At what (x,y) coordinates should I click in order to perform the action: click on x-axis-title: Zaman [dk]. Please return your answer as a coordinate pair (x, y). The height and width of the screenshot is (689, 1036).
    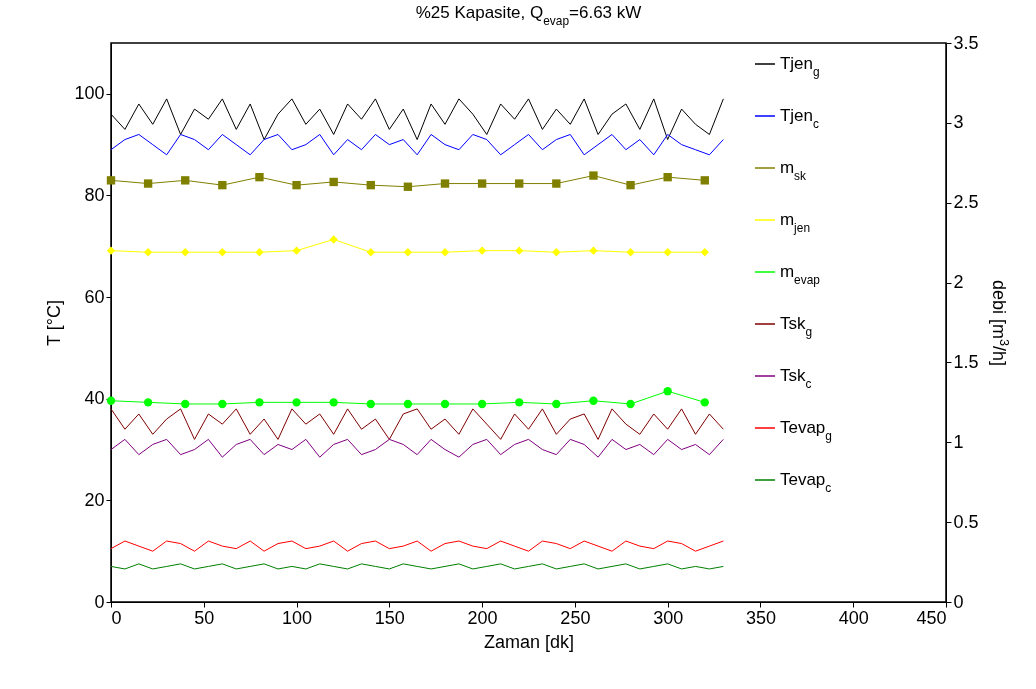
    Looking at the image, I should click on (529, 641).